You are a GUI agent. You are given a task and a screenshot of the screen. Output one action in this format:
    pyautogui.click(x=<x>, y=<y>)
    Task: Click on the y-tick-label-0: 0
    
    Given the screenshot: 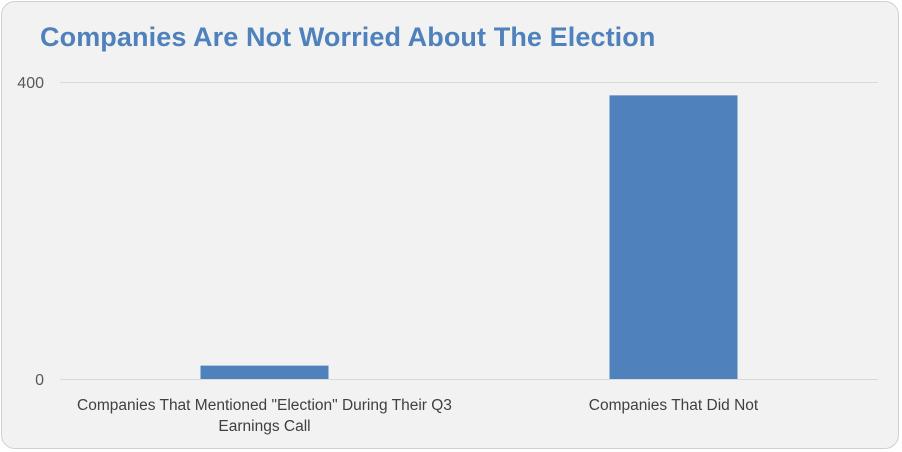 What is the action you would take?
    pyautogui.click(x=39, y=380)
    